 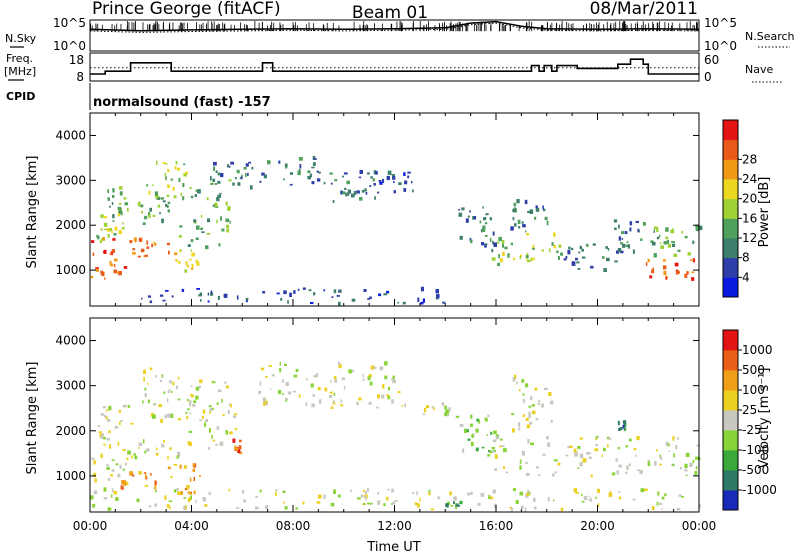 What do you see at coordinates (749, 159) in the screenshot?
I see `colorbar-tick-label: 28` at bounding box center [749, 159].